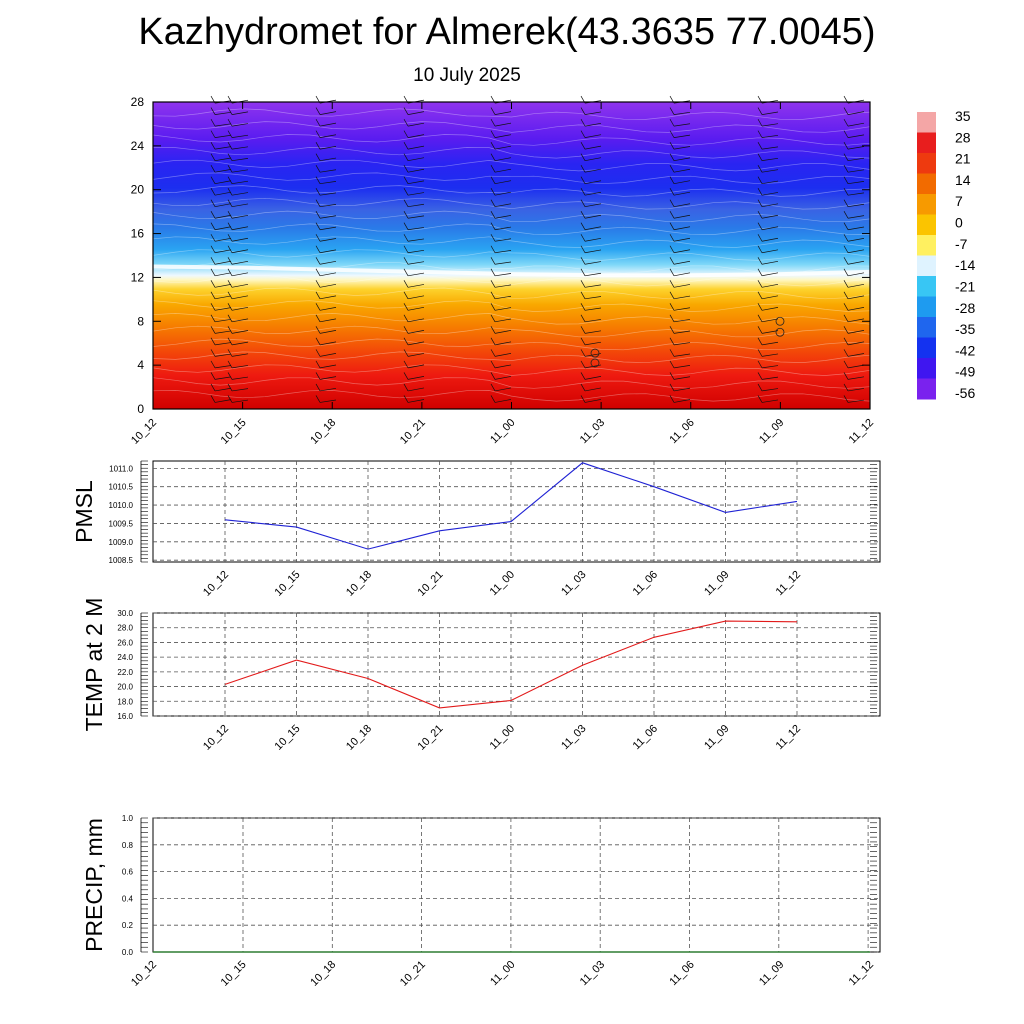 The image size is (1024, 1024). Describe the element at coordinates (965, 329) in the screenshot. I see `color-bar-label: -35` at that location.